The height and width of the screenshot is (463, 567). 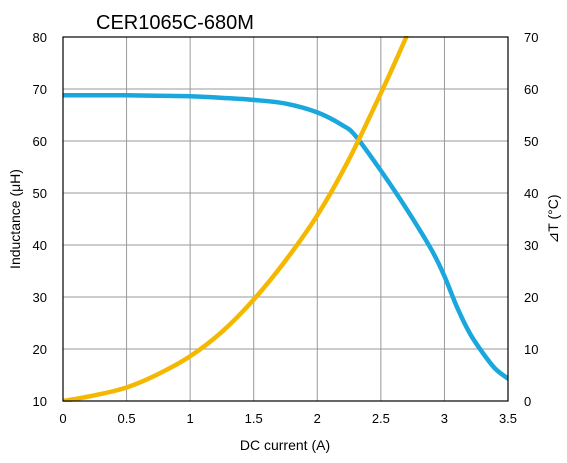 I want to click on y-tick-label: 20, so click(x=40, y=349).